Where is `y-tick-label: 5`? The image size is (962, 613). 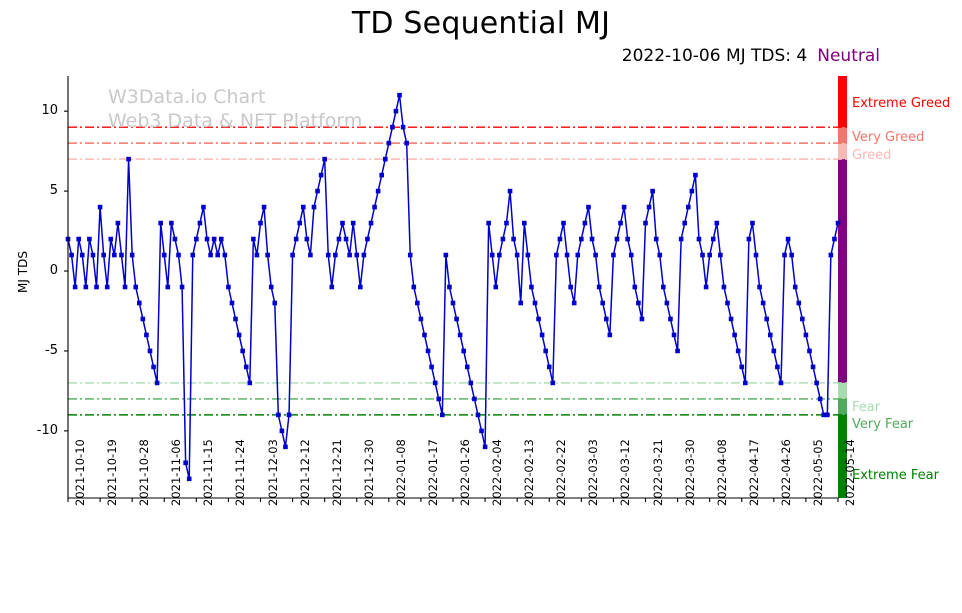
y-tick-label: 5 is located at coordinates (53, 191).